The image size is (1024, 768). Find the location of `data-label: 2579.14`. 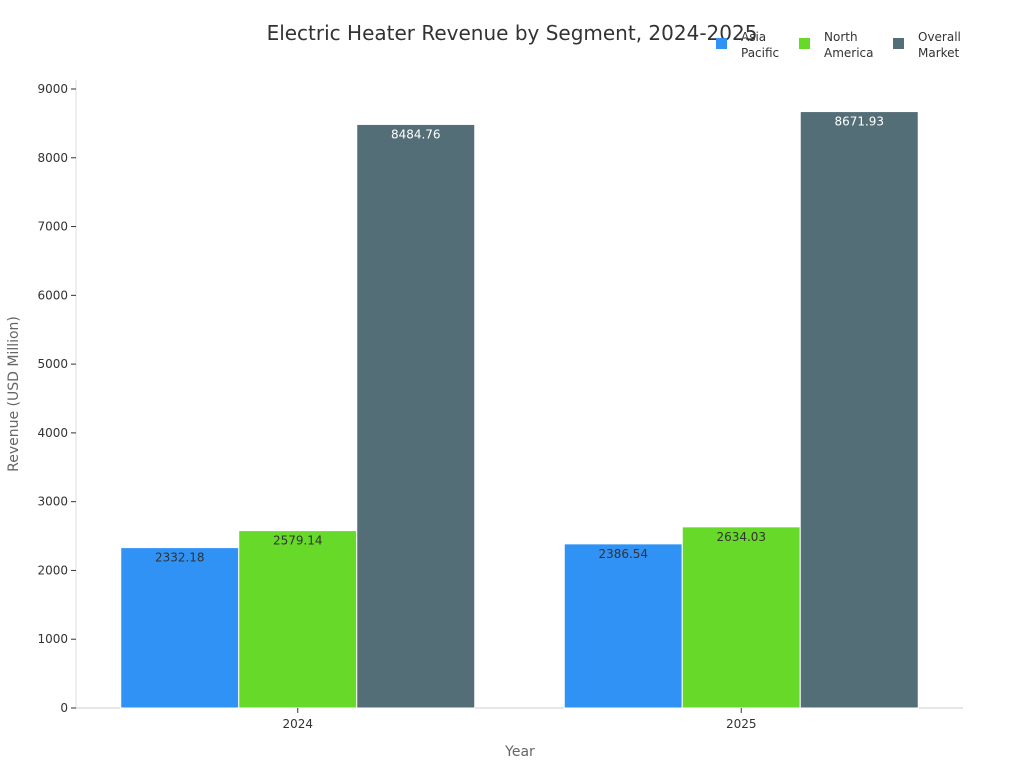

data-label: 2579.14 is located at coordinates (298, 541).